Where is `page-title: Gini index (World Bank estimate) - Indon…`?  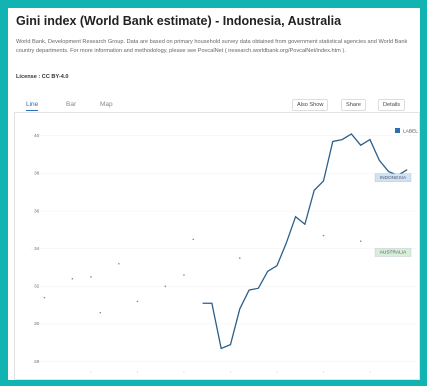 page-title: Gini index (World Bank estimate) - Indon… is located at coordinates (179, 21).